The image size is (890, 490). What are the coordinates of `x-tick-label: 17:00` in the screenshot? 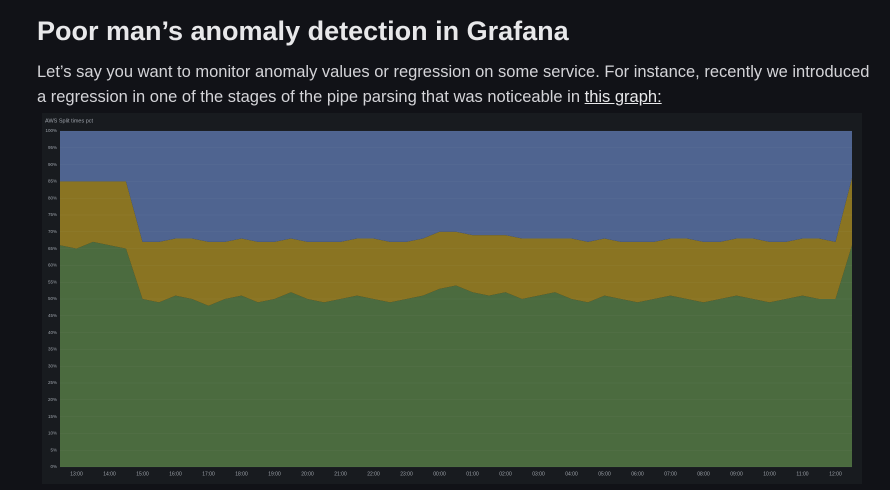 It's located at (208, 474).